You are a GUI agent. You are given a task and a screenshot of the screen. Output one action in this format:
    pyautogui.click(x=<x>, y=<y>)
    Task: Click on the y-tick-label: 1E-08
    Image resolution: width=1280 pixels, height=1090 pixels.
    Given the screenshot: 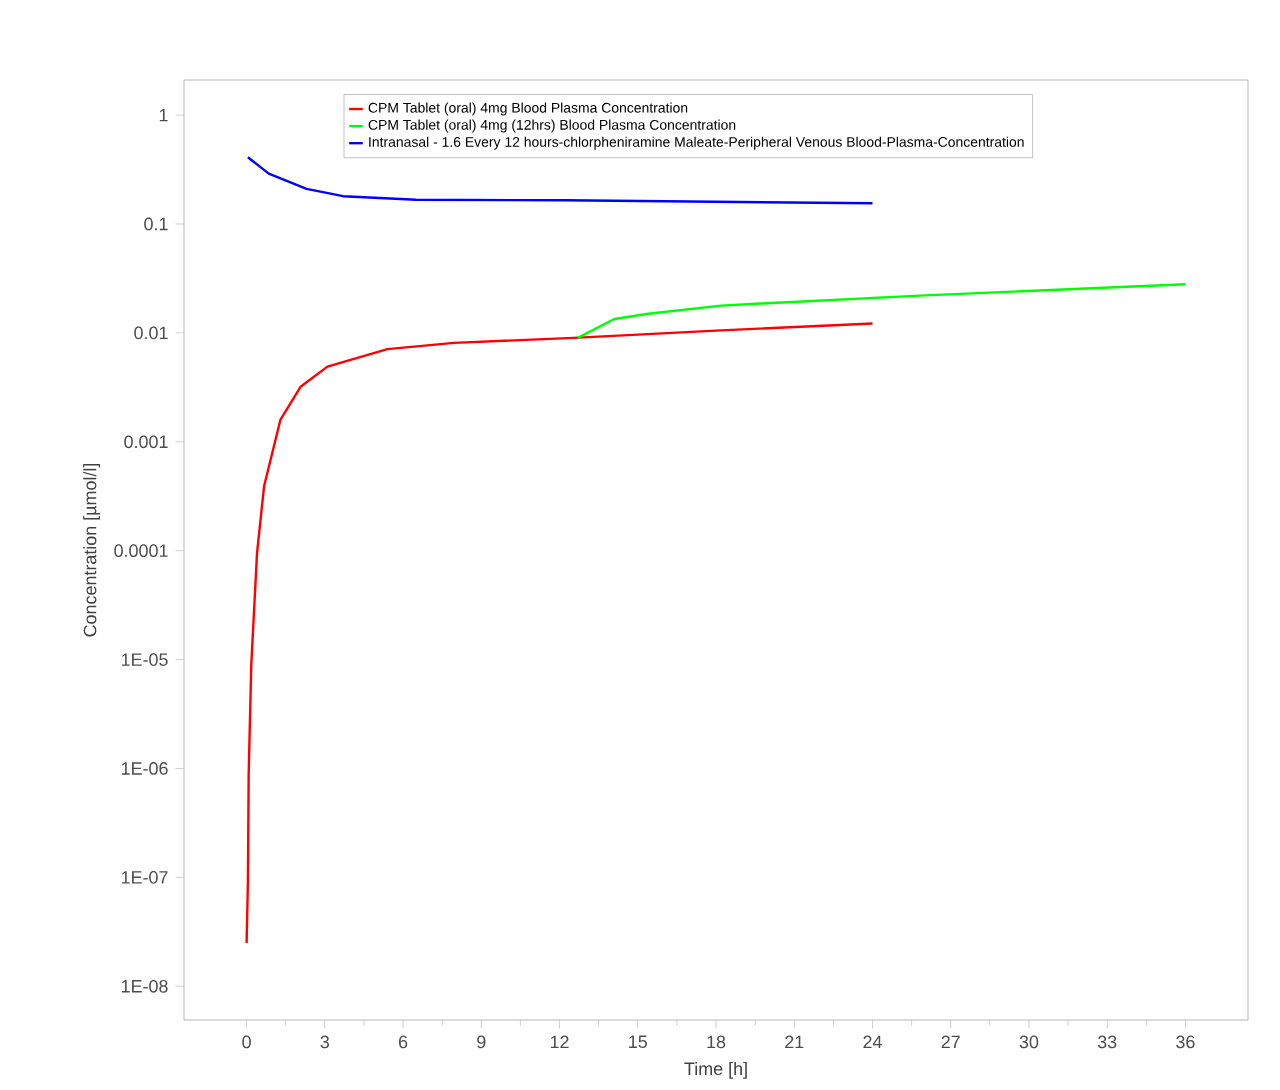 What is the action you would take?
    pyautogui.click(x=144, y=986)
    